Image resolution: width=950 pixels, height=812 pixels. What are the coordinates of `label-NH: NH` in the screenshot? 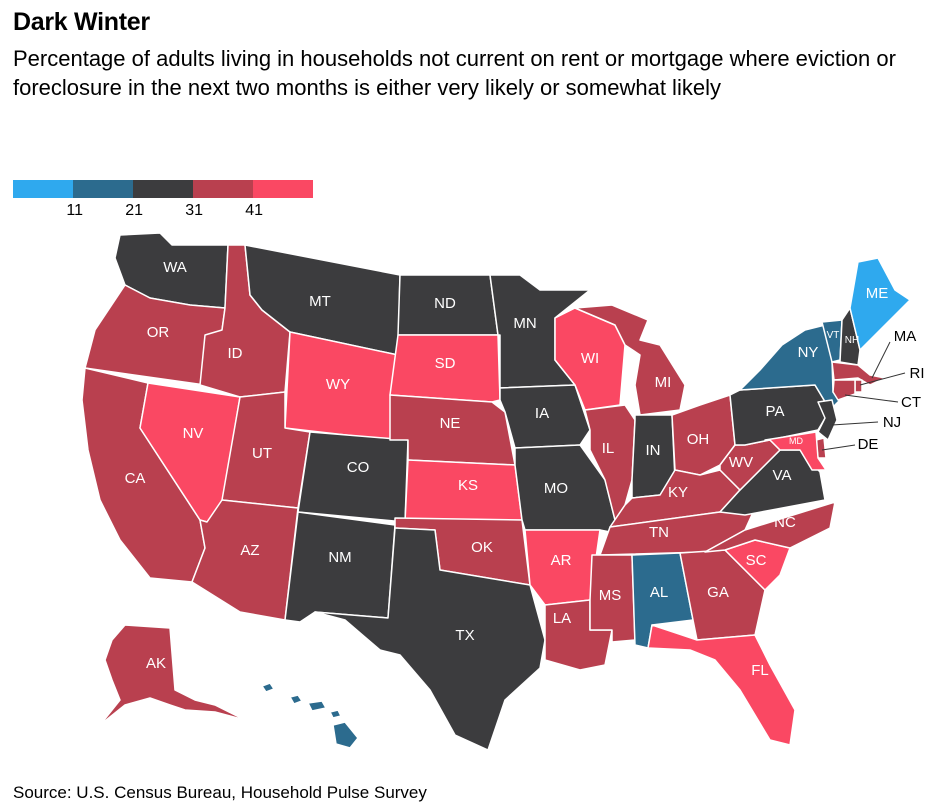 It's located at (852, 340).